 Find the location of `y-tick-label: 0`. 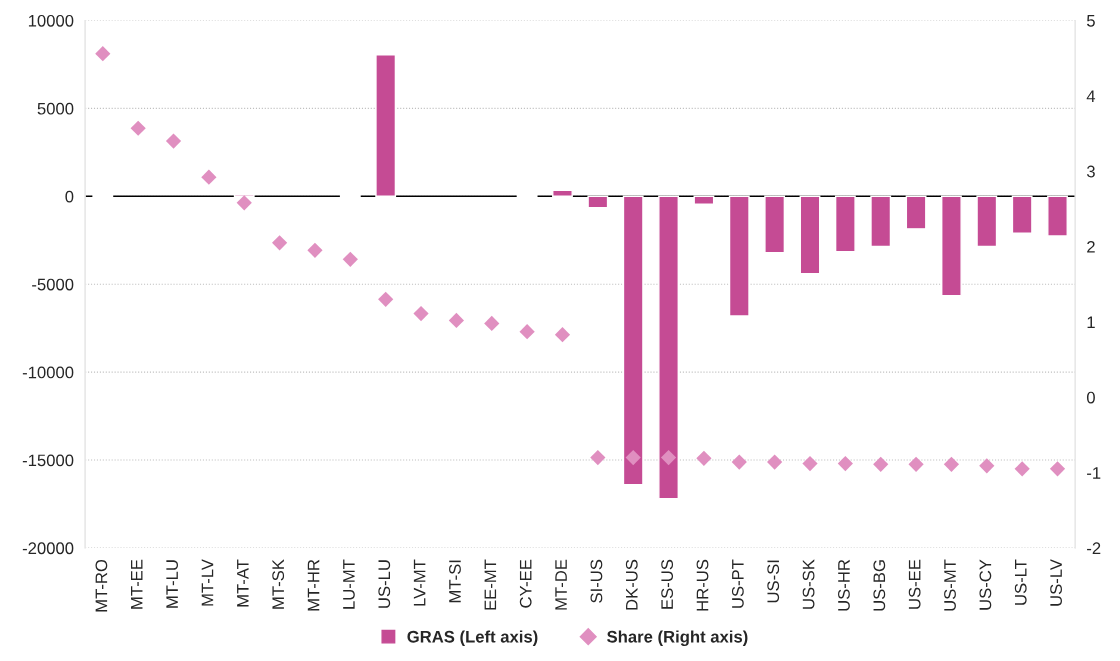

y-tick-label: 0 is located at coordinates (69, 196).